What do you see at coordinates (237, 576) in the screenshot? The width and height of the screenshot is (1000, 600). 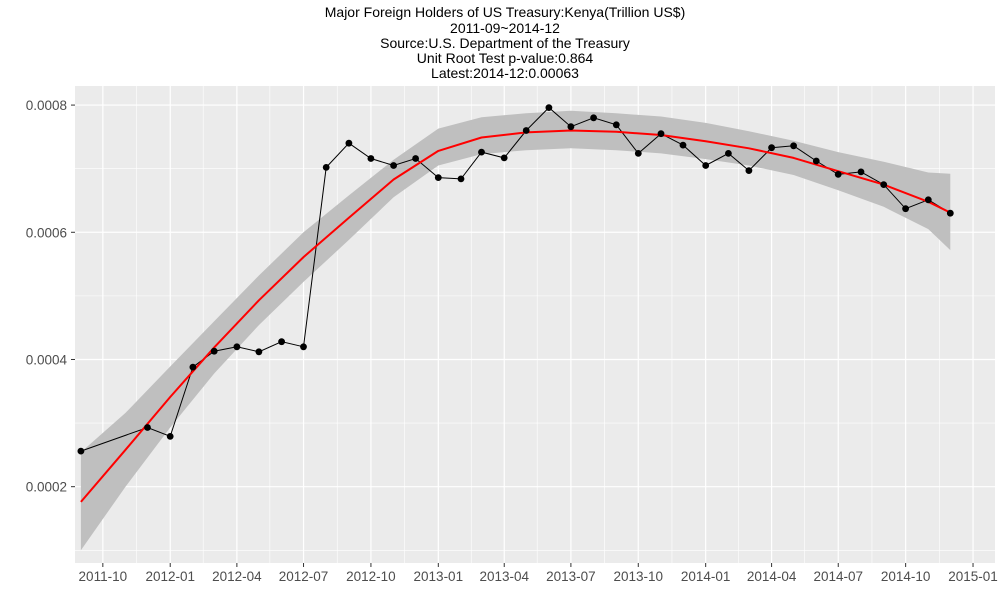 I see `x-tick-label: 2012-04` at bounding box center [237, 576].